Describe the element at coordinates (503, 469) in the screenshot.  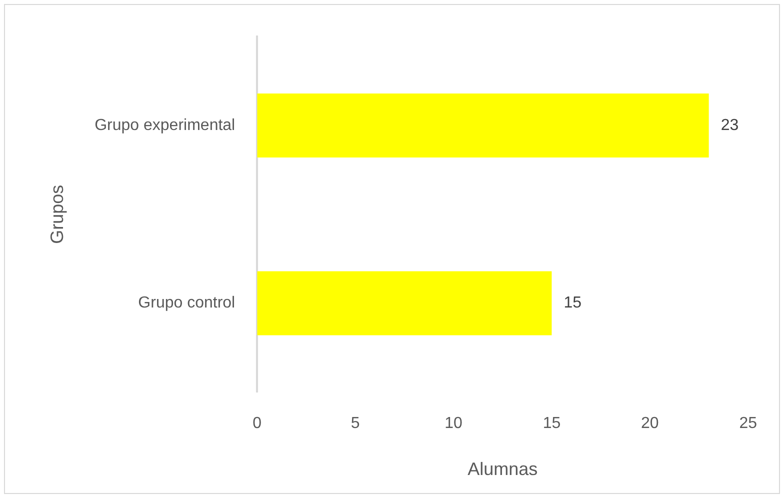
I see `x-axis-title: Alumnas` at that location.